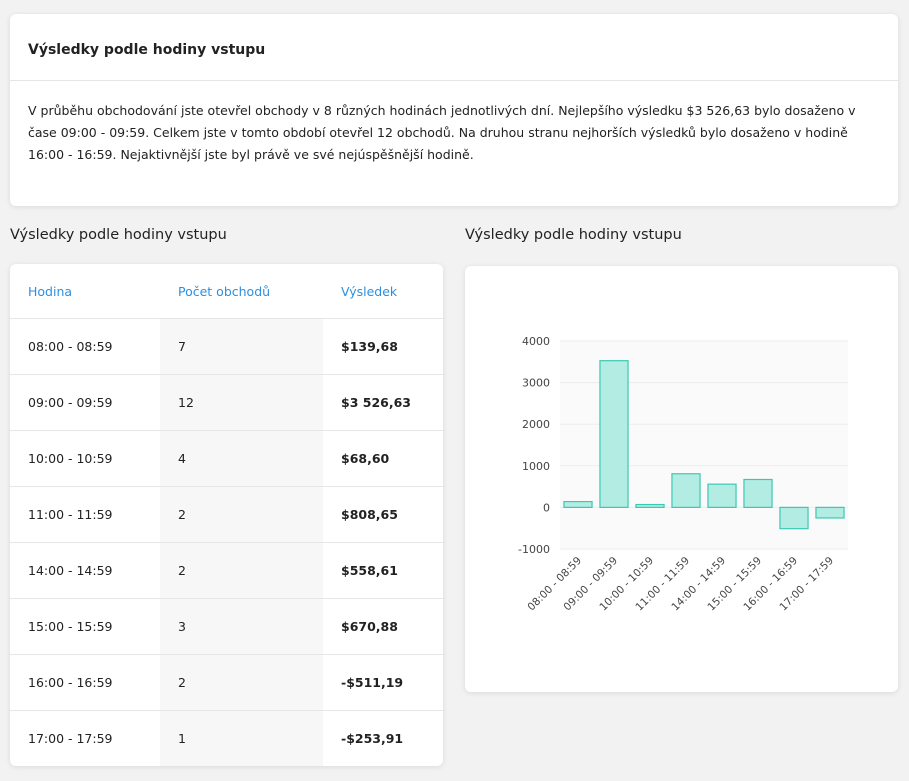 Image resolution: width=909 pixels, height=781 pixels. What do you see at coordinates (383, 402) in the screenshot?
I see `cell-result: $3 526,63` at bounding box center [383, 402].